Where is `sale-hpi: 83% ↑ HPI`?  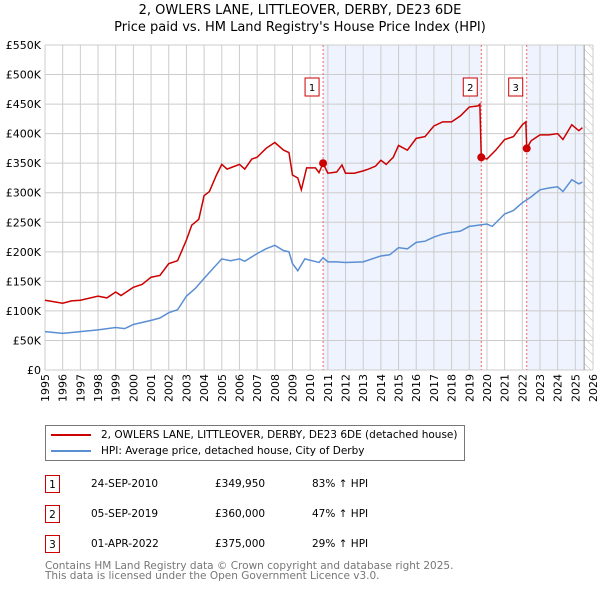
sale-hpi: 83% ↑ HPI is located at coordinates (340, 484).